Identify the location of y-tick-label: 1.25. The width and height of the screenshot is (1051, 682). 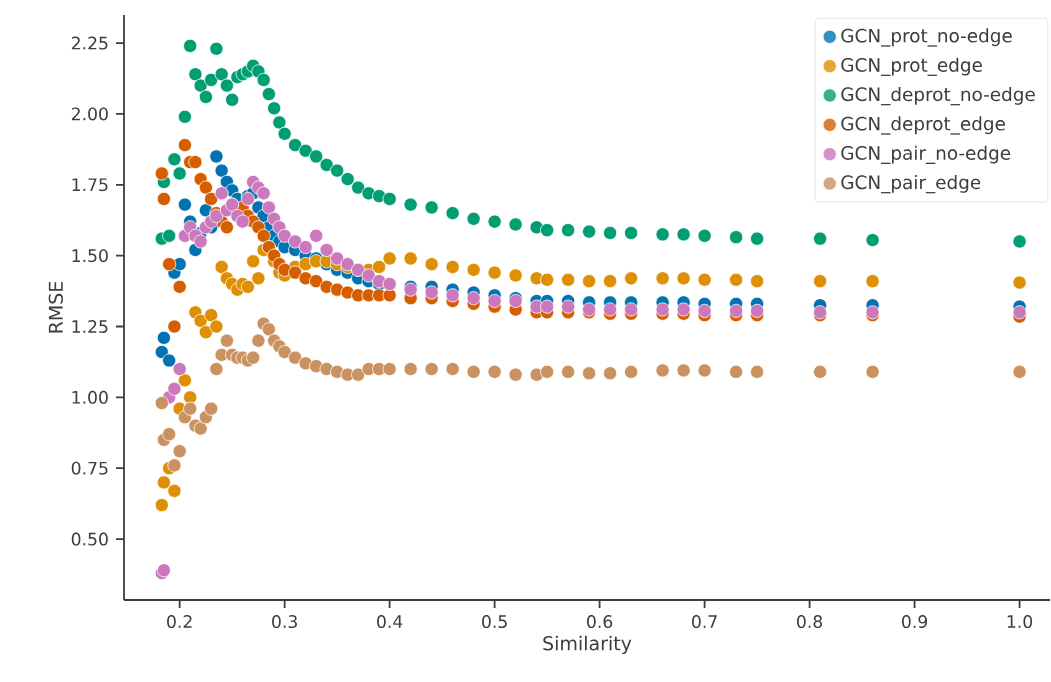
(90, 326).